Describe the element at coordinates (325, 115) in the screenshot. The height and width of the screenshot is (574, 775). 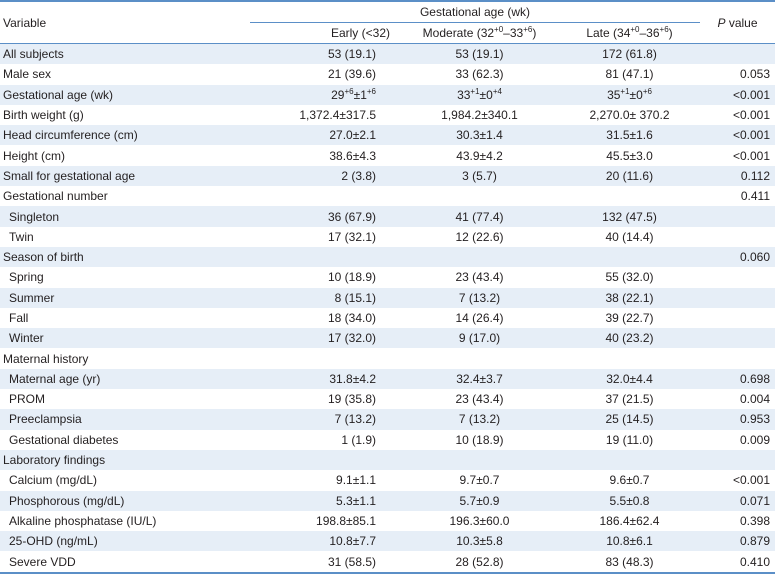
I see `cell-early: 1,372.4±317.5` at that location.